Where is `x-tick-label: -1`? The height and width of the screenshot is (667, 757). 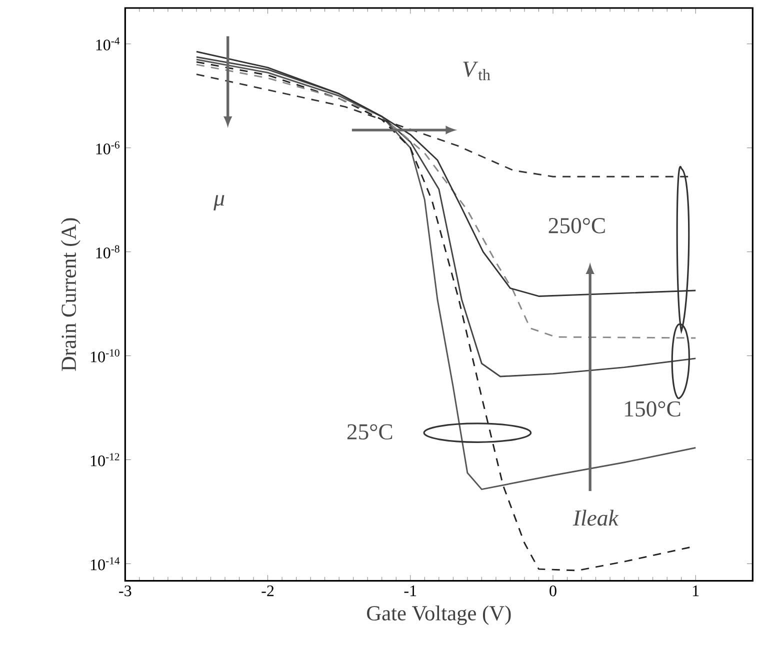 x-tick-label: -1 is located at coordinates (410, 591).